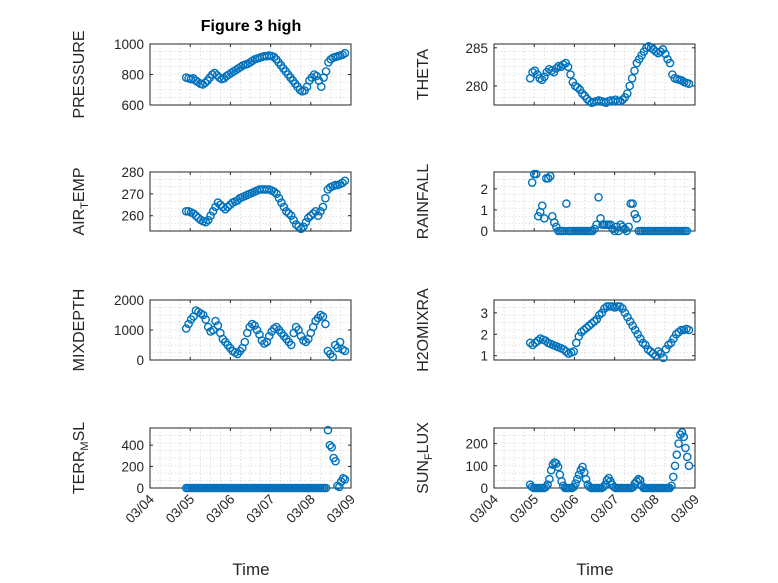 The image size is (778, 583). What do you see at coordinates (484, 210) in the screenshot?
I see `y-tick-label: 1` at bounding box center [484, 210].